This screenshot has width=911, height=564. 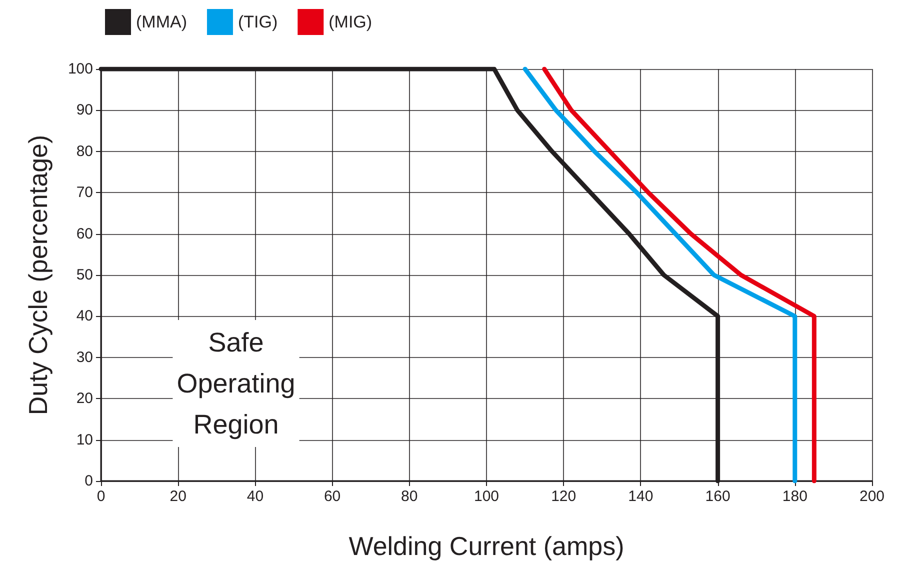 I want to click on x-tick-label: 120, so click(x=563, y=496).